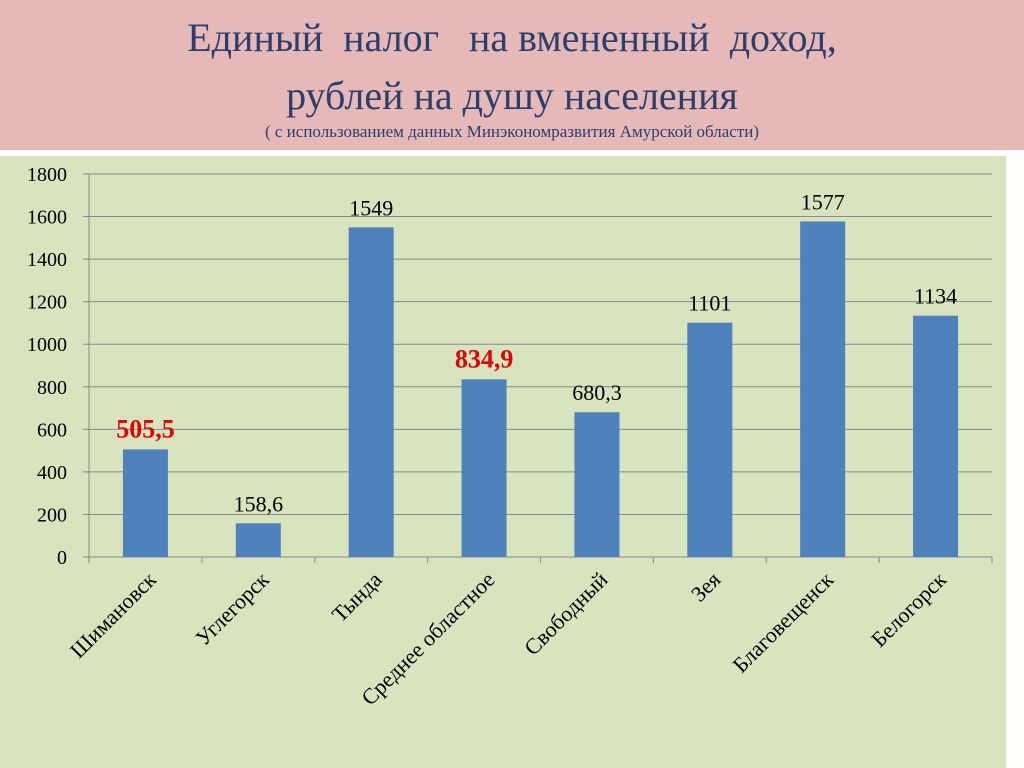 This screenshot has width=1024, height=768. What do you see at coordinates (1015, 462) in the screenshot?
I see `slide-margin` at bounding box center [1015, 462].